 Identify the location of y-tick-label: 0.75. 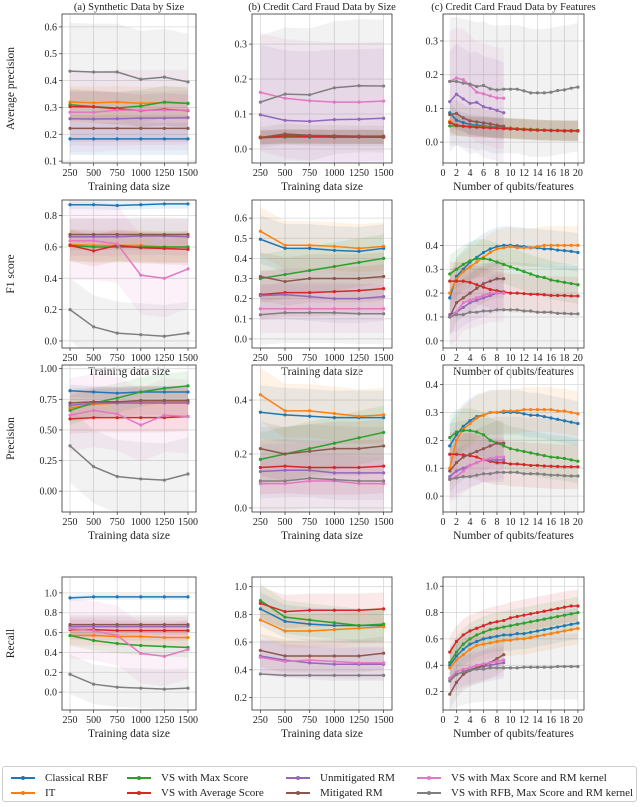
(49, 400).